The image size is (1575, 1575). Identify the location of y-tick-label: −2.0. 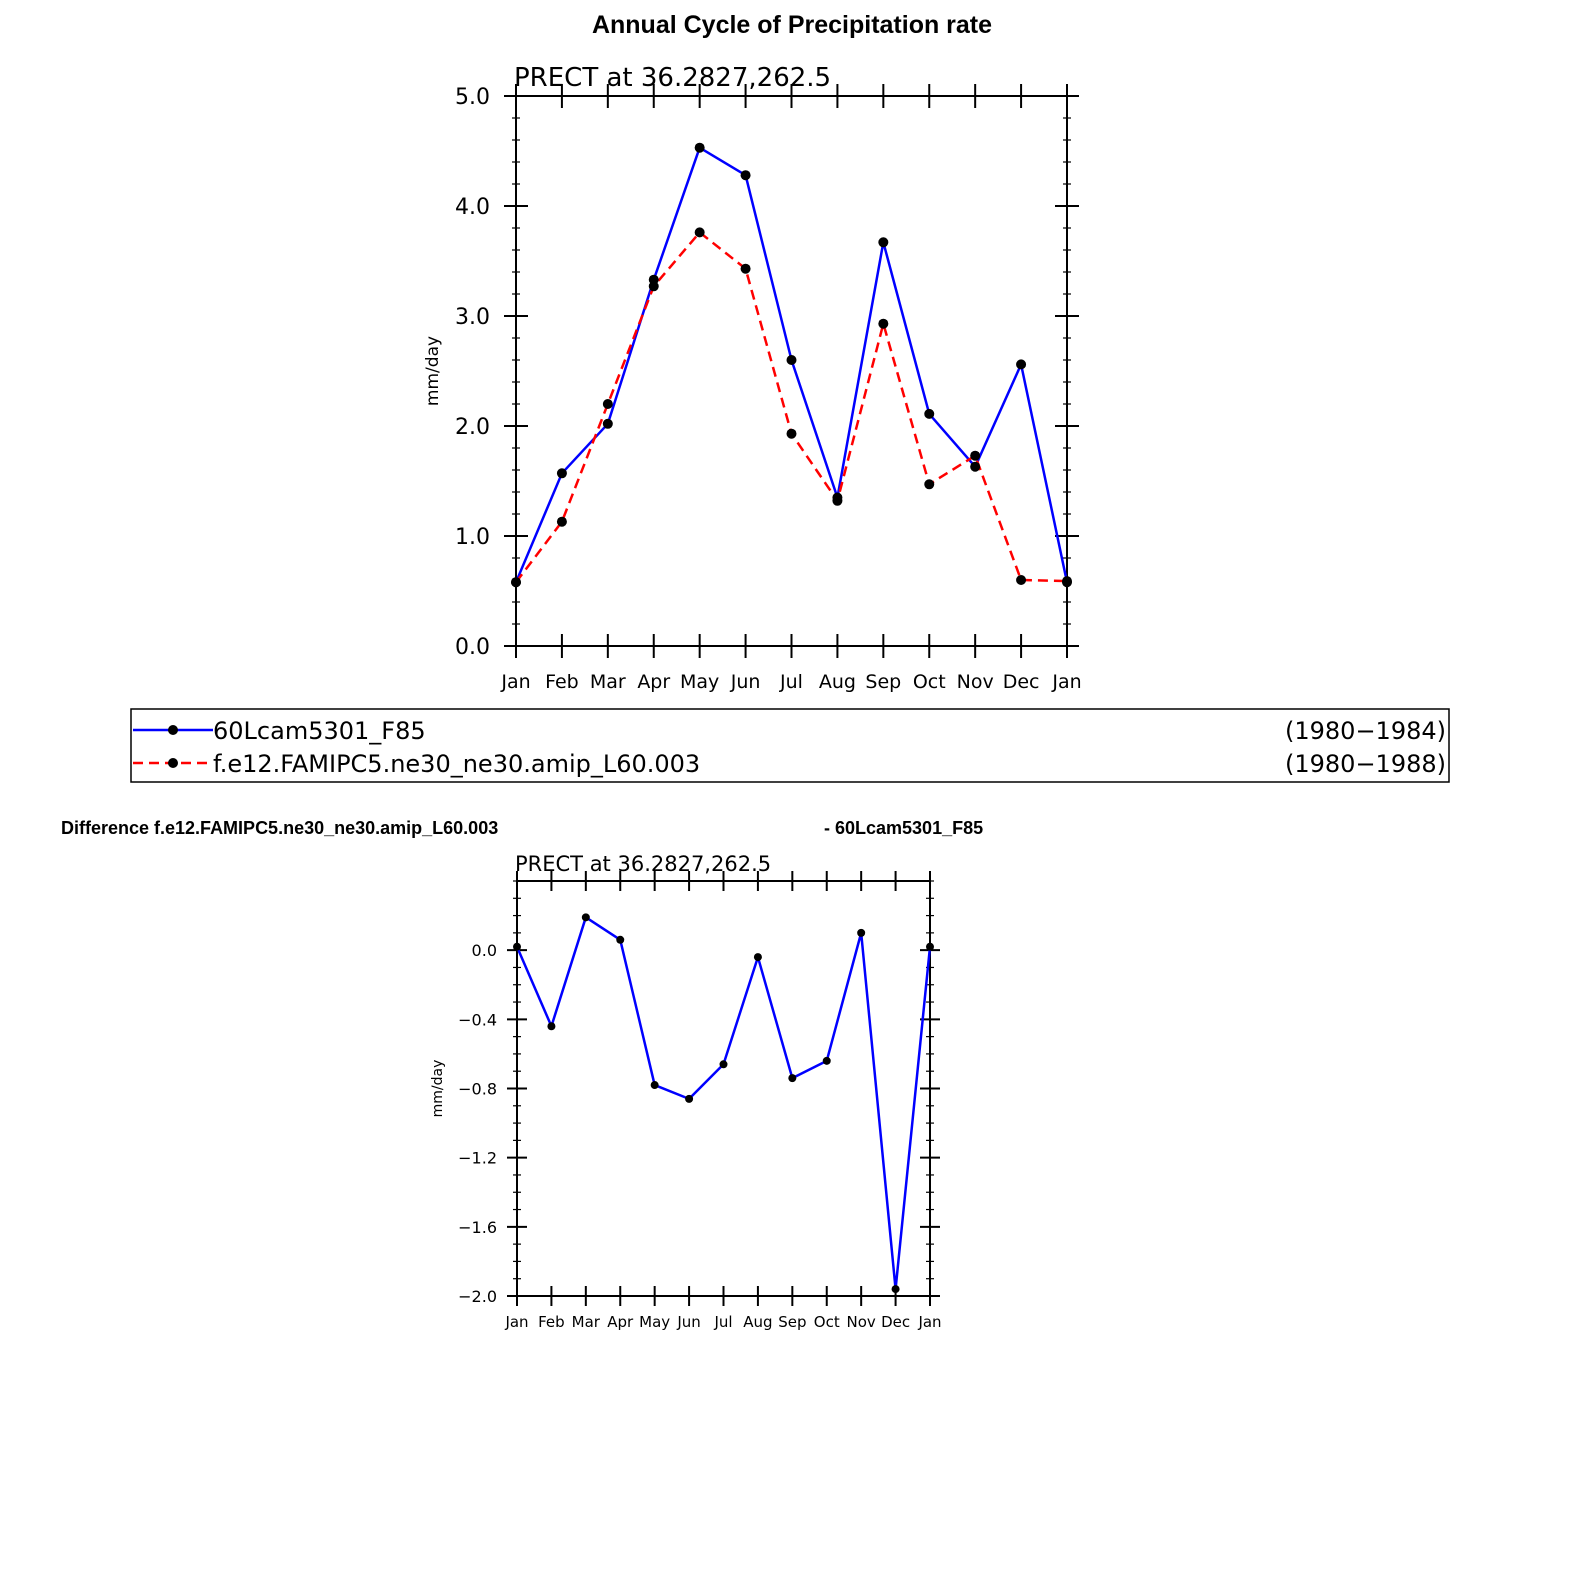
(477, 1296).